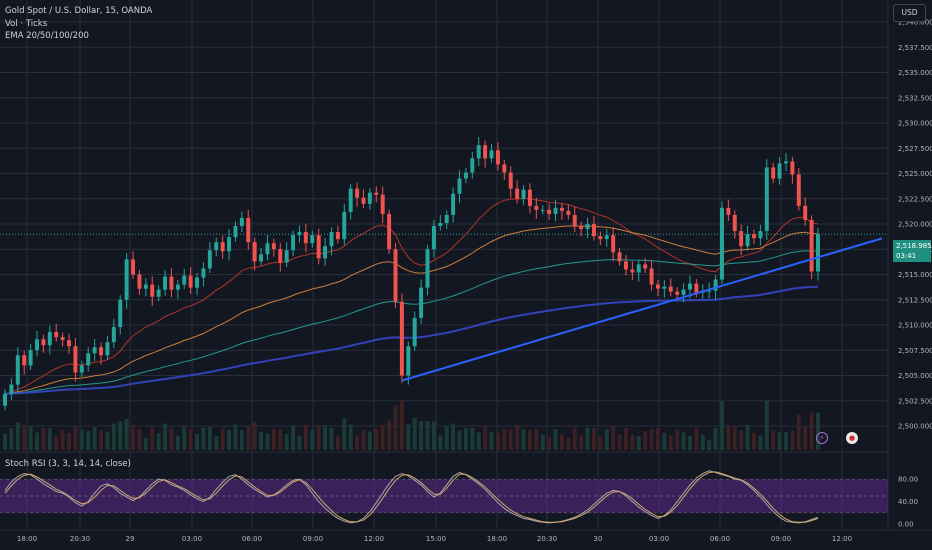 This screenshot has width=932, height=550. Describe the element at coordinates (47, 36) in the screenshot. I see `ema-legend: EMA 20/50/100/200` at that location.